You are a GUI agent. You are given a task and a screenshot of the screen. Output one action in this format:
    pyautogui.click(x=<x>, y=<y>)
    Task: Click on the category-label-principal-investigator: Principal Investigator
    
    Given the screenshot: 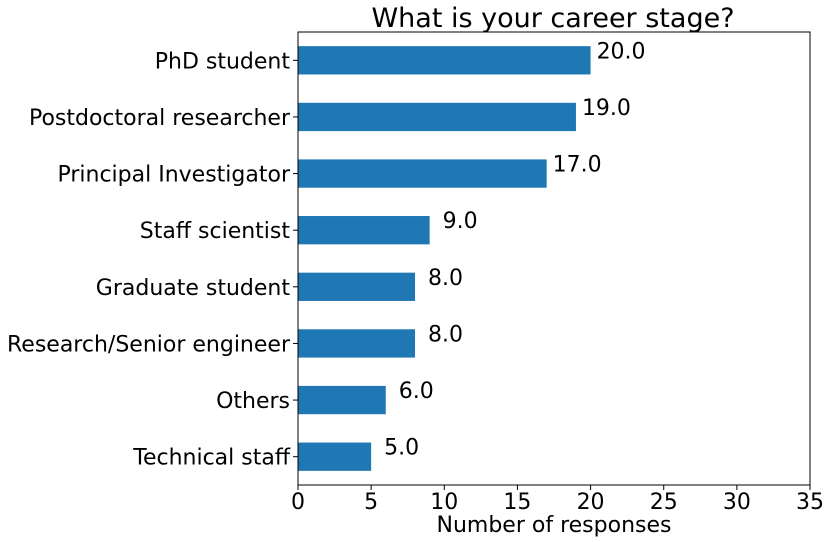 What is the action you would take?
    pyautogui.click(x=173, y=175)
    